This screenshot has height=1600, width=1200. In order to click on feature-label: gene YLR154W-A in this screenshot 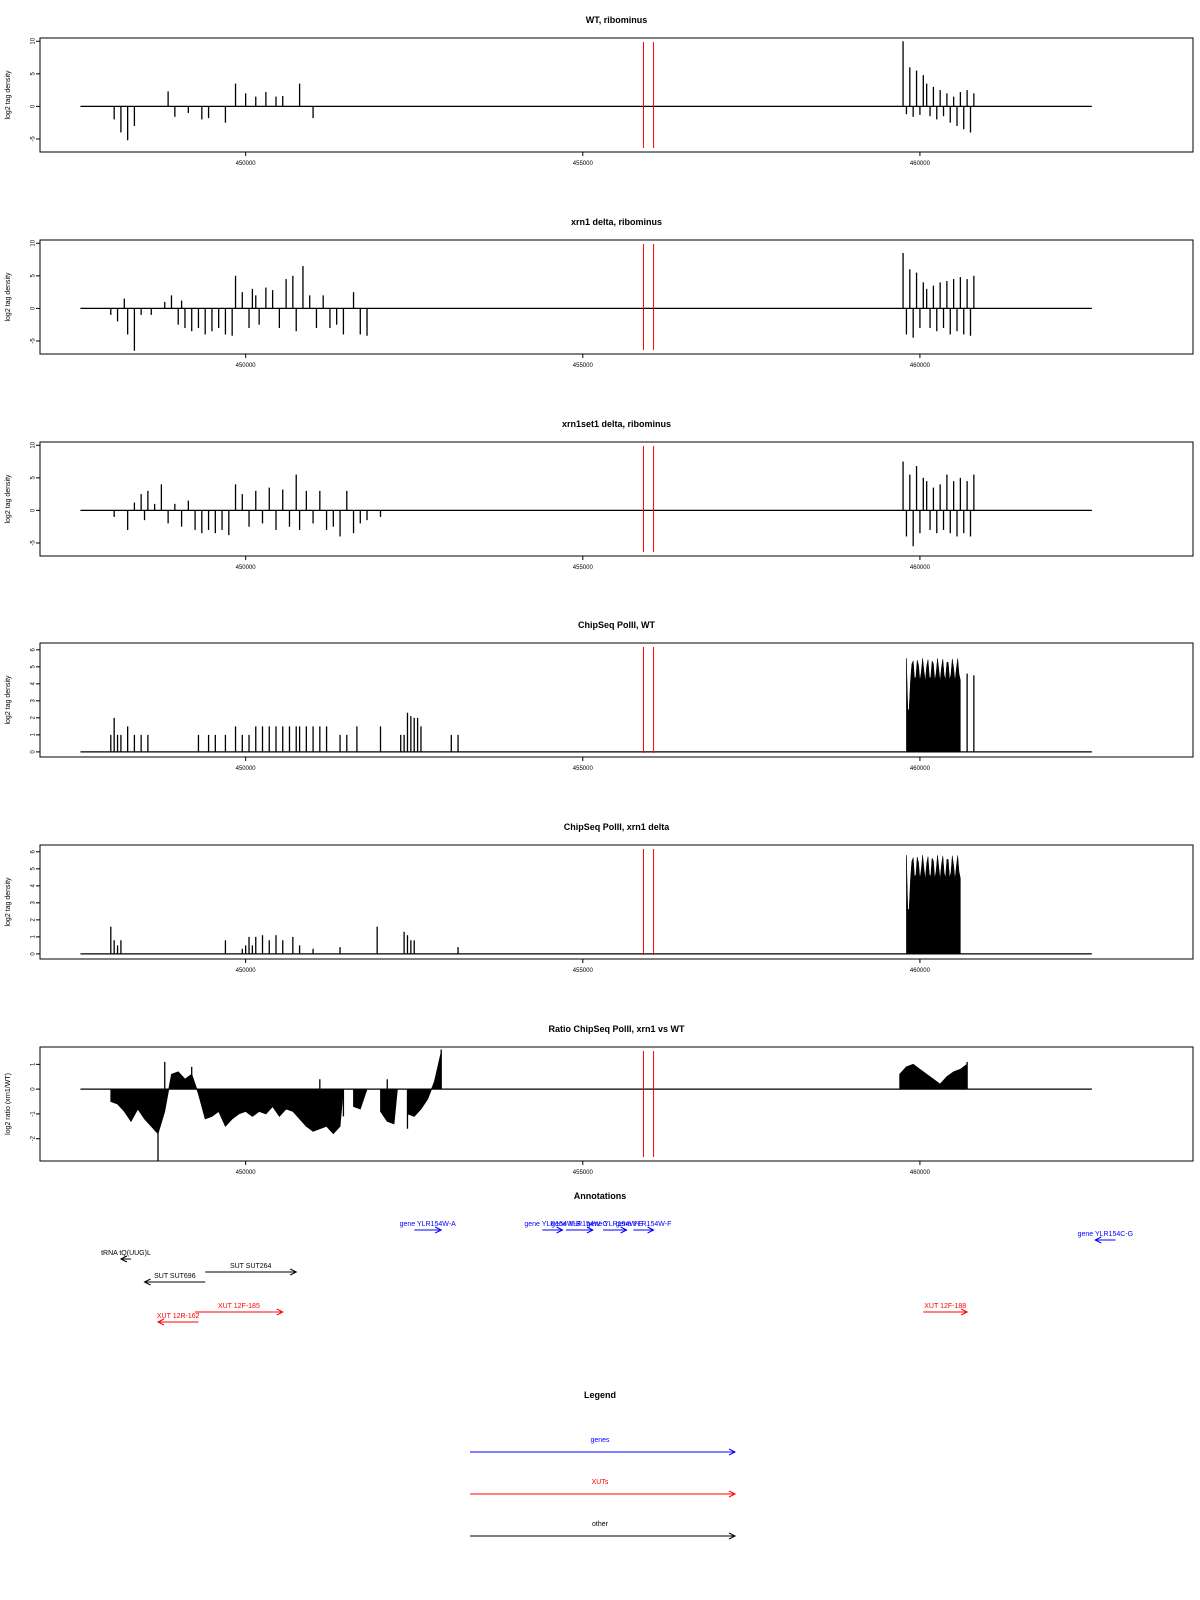, I will do `click(428, 1224)`.